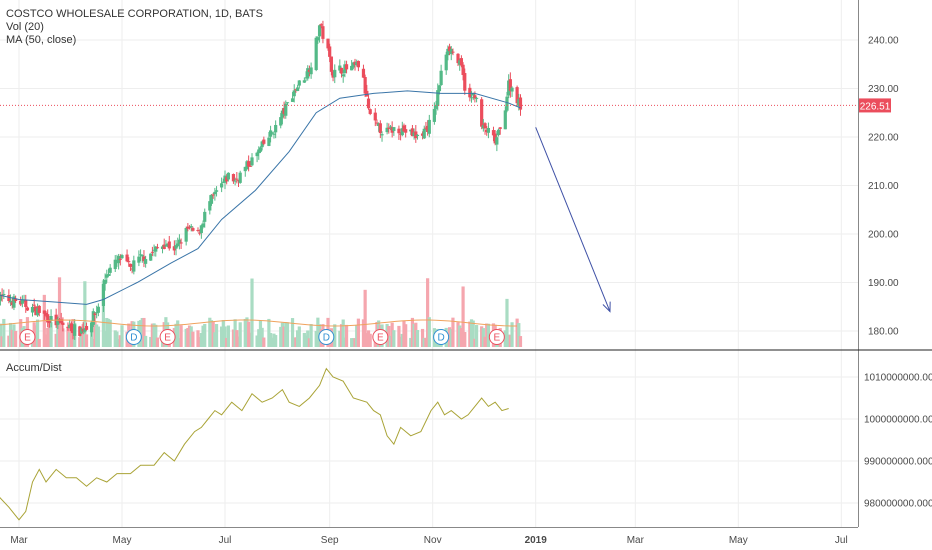  What do you see at coordinates (573, 219) in the screenshot?
I see `annotation-arrow-line` at bounding box center [573, 219].